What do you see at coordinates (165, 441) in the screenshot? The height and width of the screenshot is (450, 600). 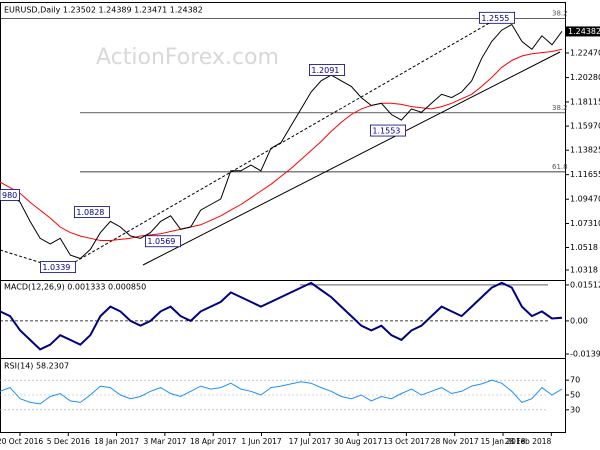 I see `x-tick-label: 3 Mar 2017` at bounding box center [165, 441].